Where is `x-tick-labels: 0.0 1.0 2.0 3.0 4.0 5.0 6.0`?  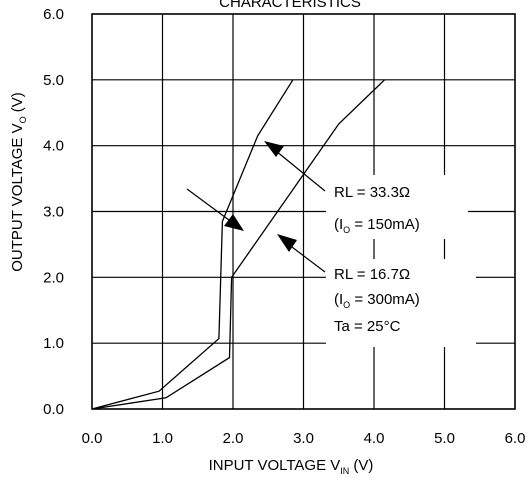 x-tick-labels: 0.0 1.0 2.0 3.0 4.0 5.0 6.0 is located at coordinates (304, 438).